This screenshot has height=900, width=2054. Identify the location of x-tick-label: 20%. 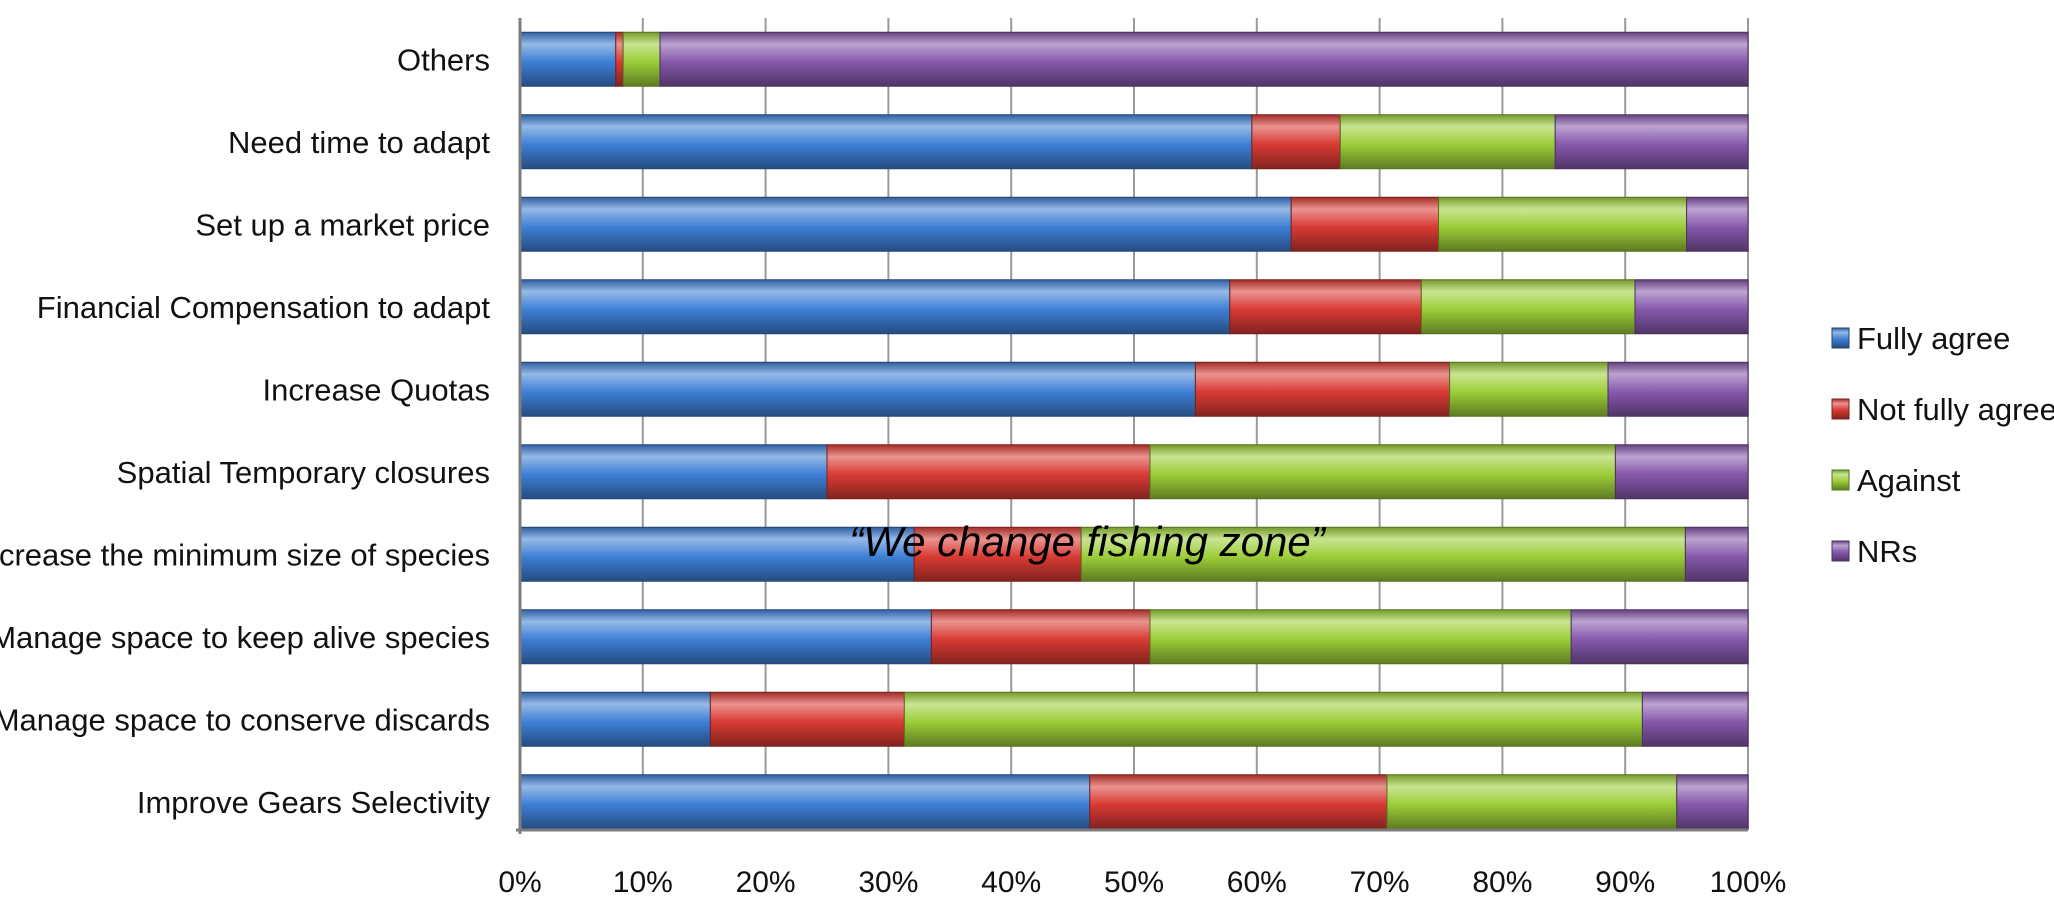
(766, 882).